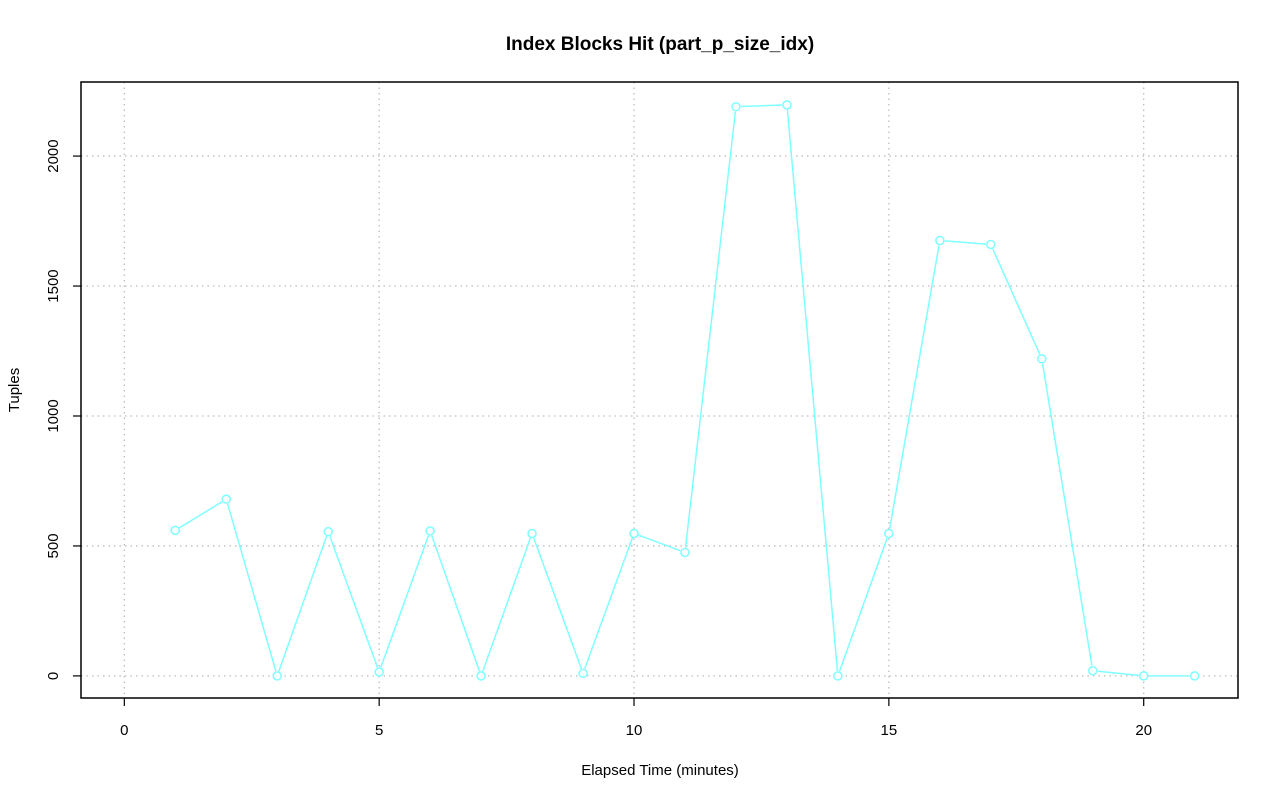 Image resolution: width=1280 pixels, height=801 pixels. I want to click on y-tick-label: 1000, so click(53, 415).